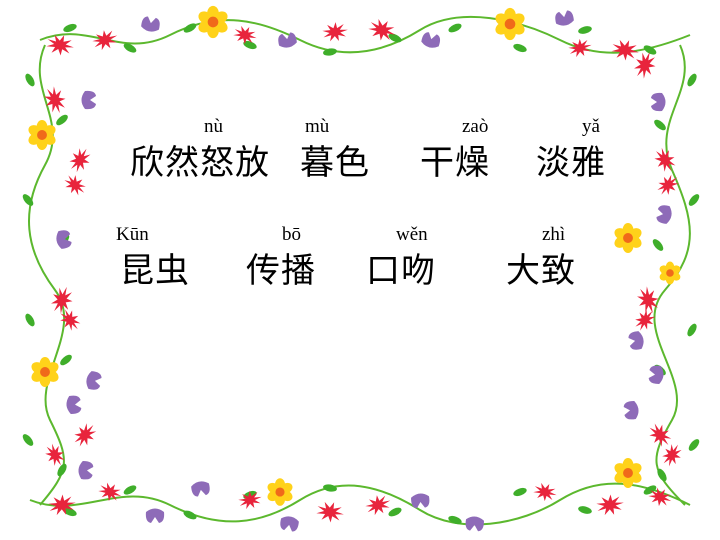  What do you see at coordinates (155, 271) in the screenshot?
I see `word-kun-chong: 昆虫` at bounding box center [155, 271].